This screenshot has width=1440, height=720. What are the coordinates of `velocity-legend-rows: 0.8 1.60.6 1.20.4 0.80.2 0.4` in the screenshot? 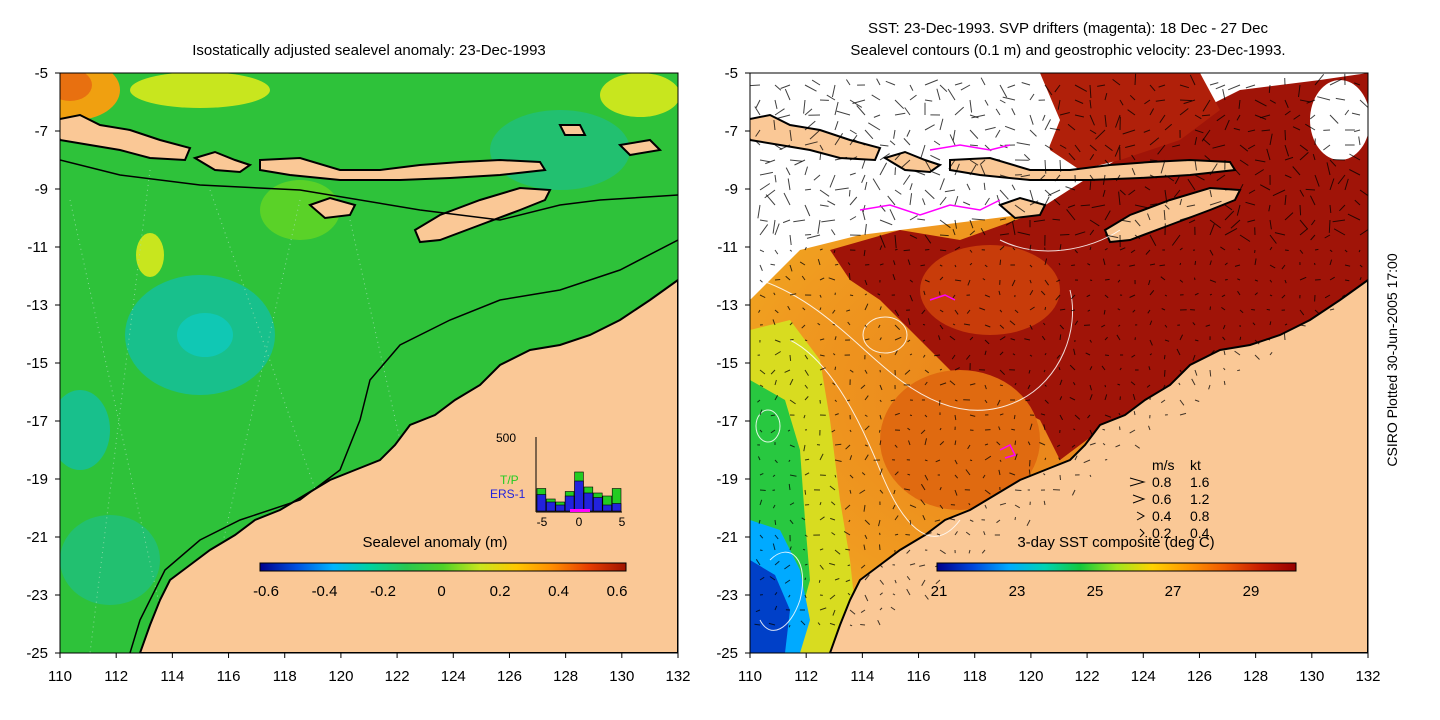 It's located at (1169, 507).